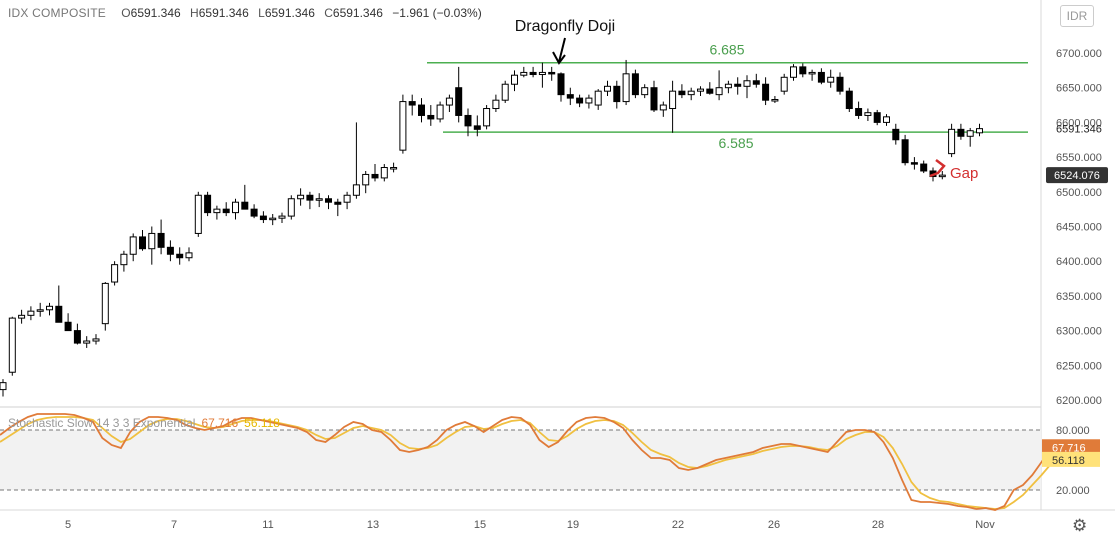 This screenshot has height=539, width=1115. What do you see at coordinates (573, 525) in the screenshot?
I see `time-tick-label: 19` at bounding box center [573, 525].